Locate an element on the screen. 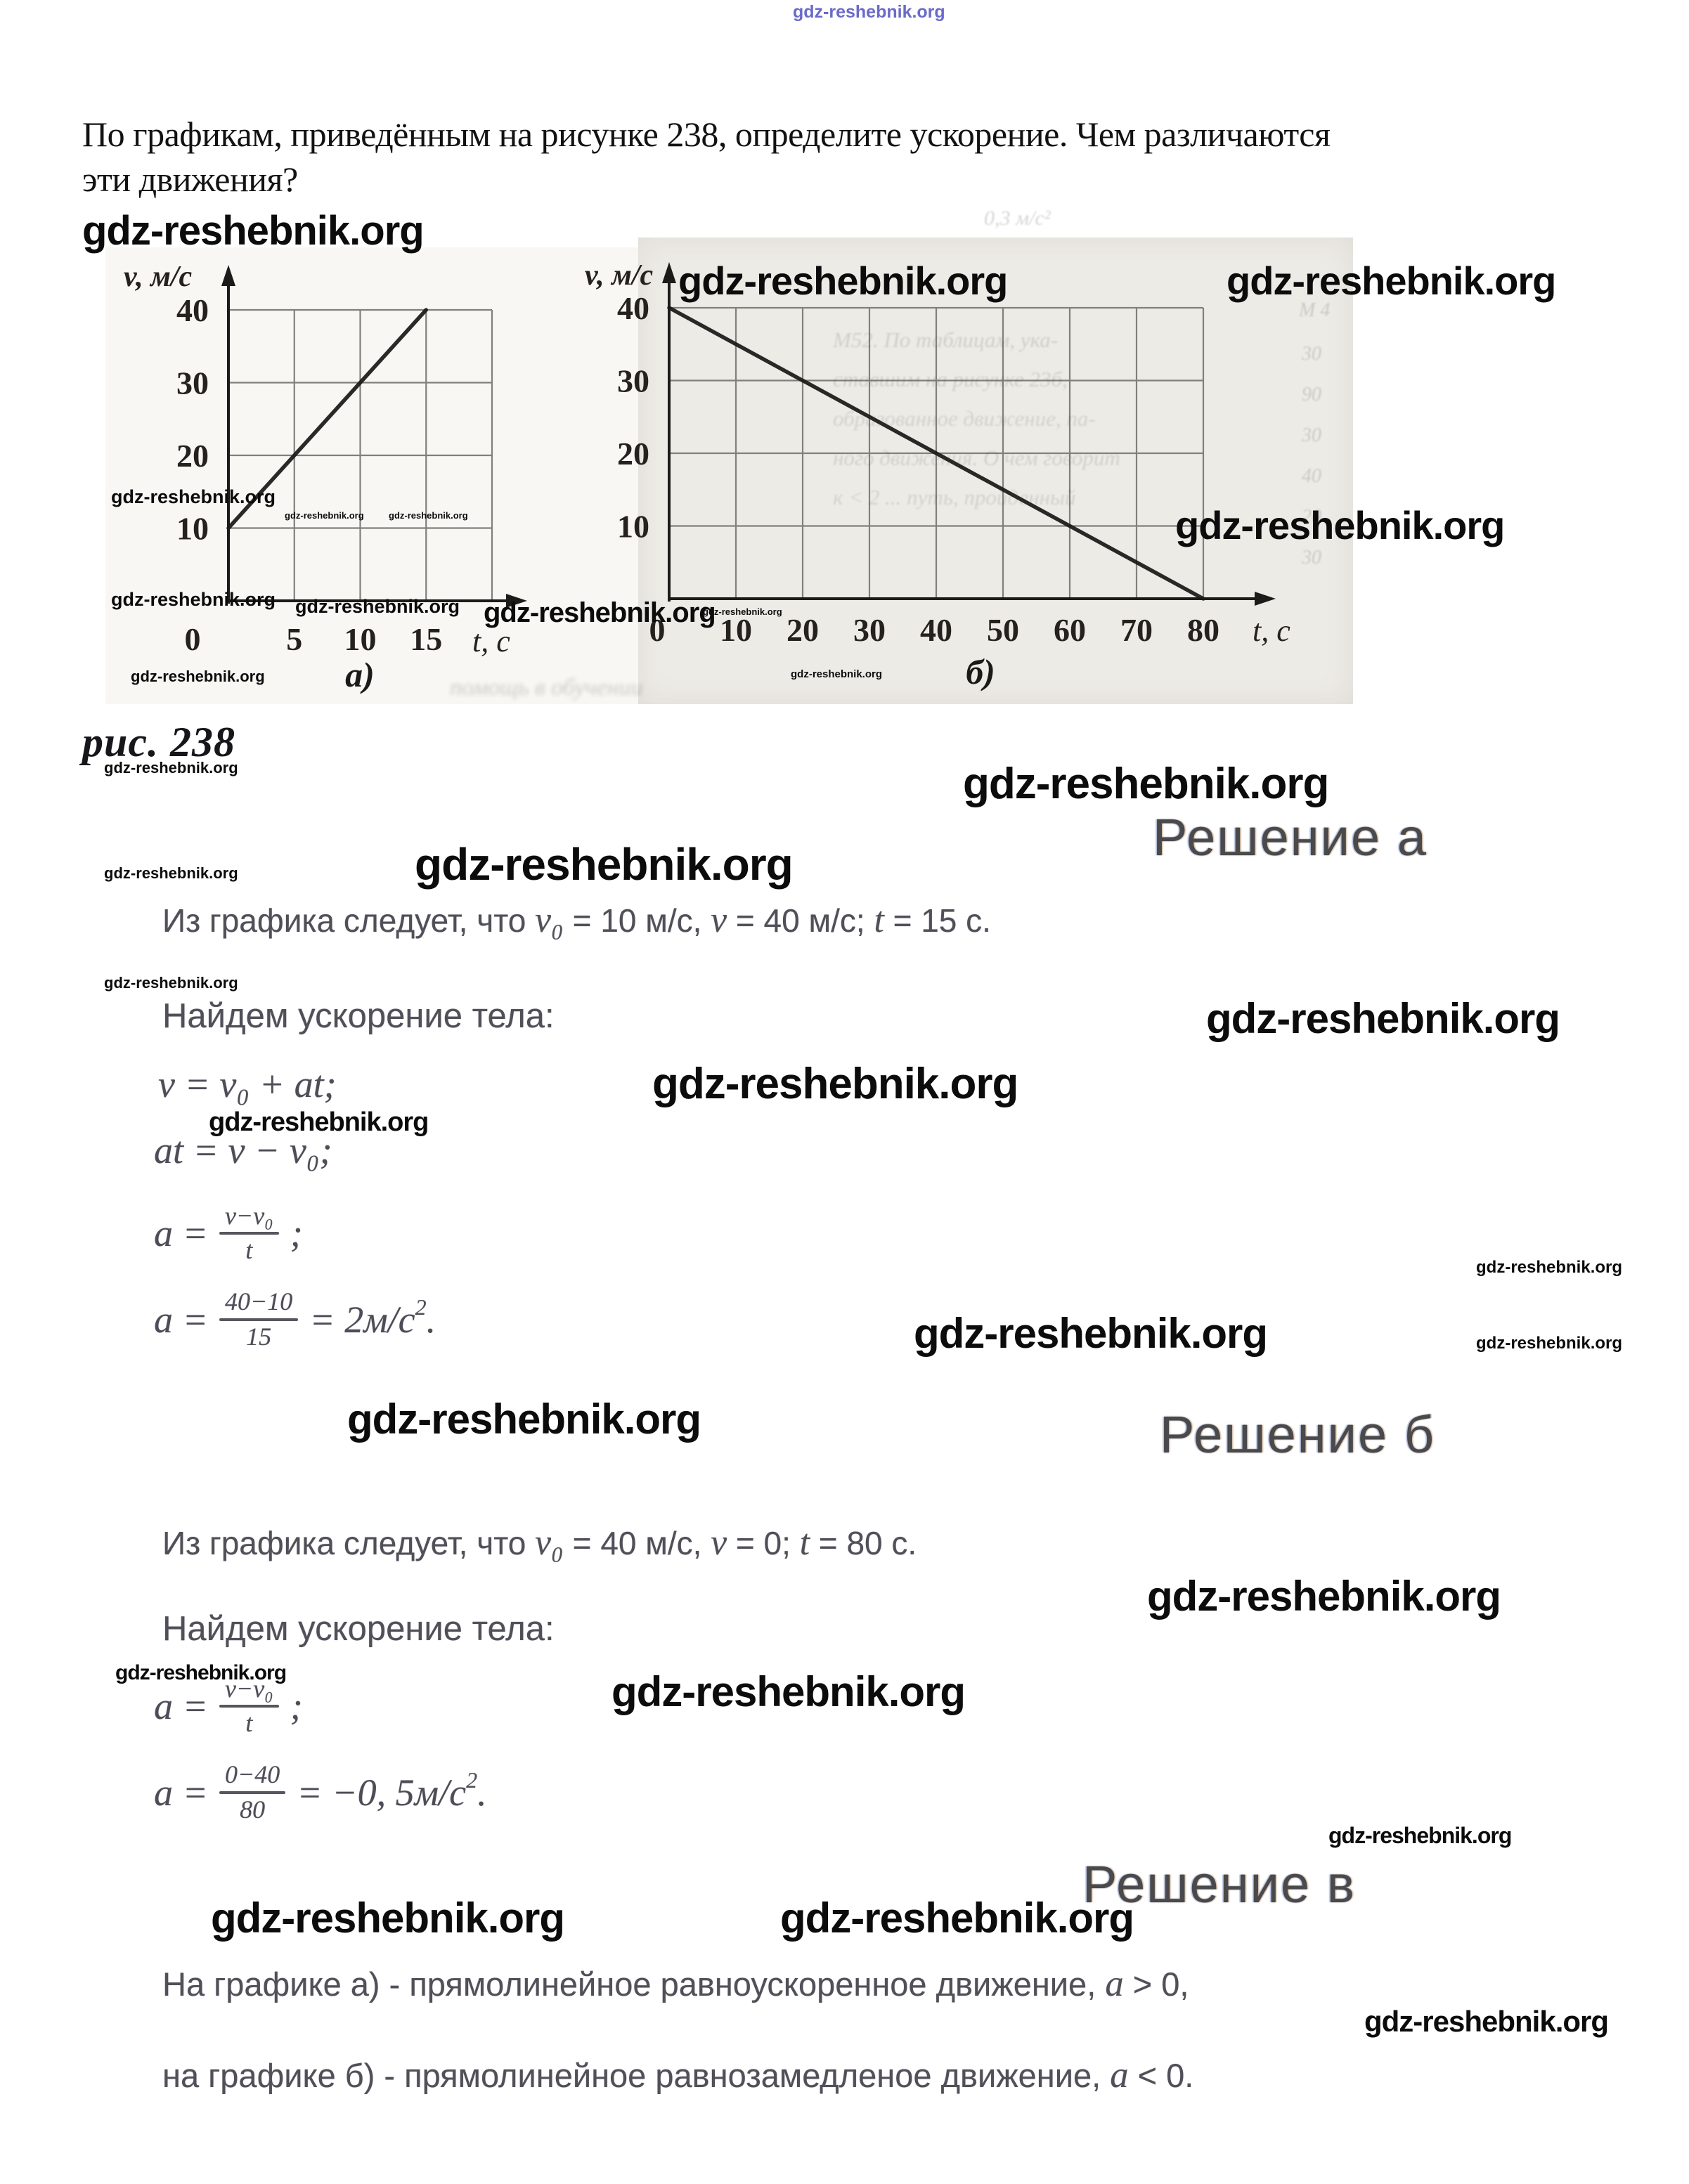  fraction-stack: 0−40 80 is located at coordinates (252, 1792).